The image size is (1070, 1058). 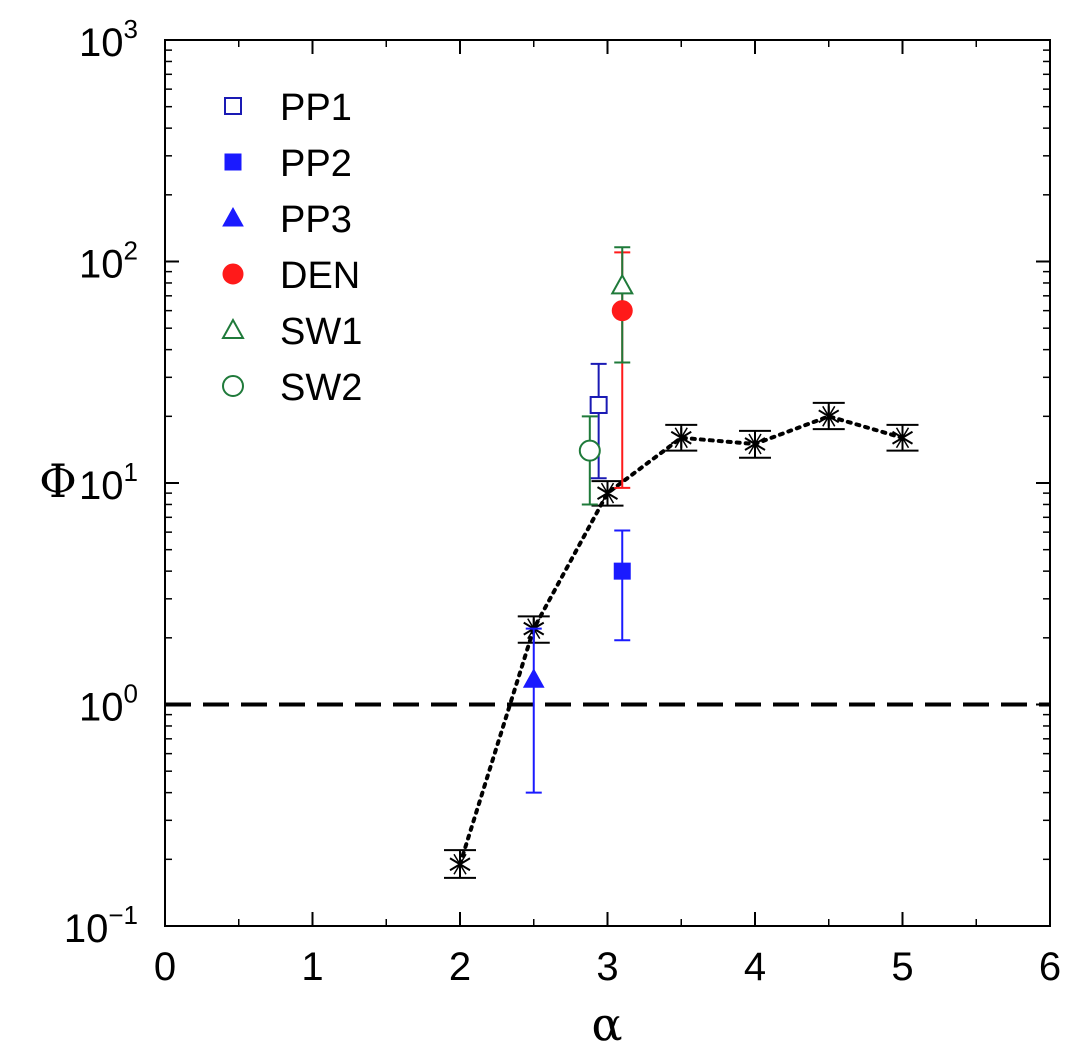 What do you see at coordinates (902, 967) in the screenshot?
I see `x-tick-label: 5` at bounding box center [902, 967].